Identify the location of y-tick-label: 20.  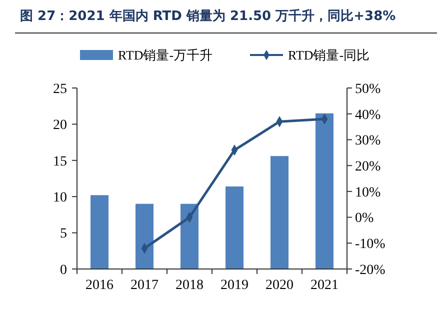
(60, 126).